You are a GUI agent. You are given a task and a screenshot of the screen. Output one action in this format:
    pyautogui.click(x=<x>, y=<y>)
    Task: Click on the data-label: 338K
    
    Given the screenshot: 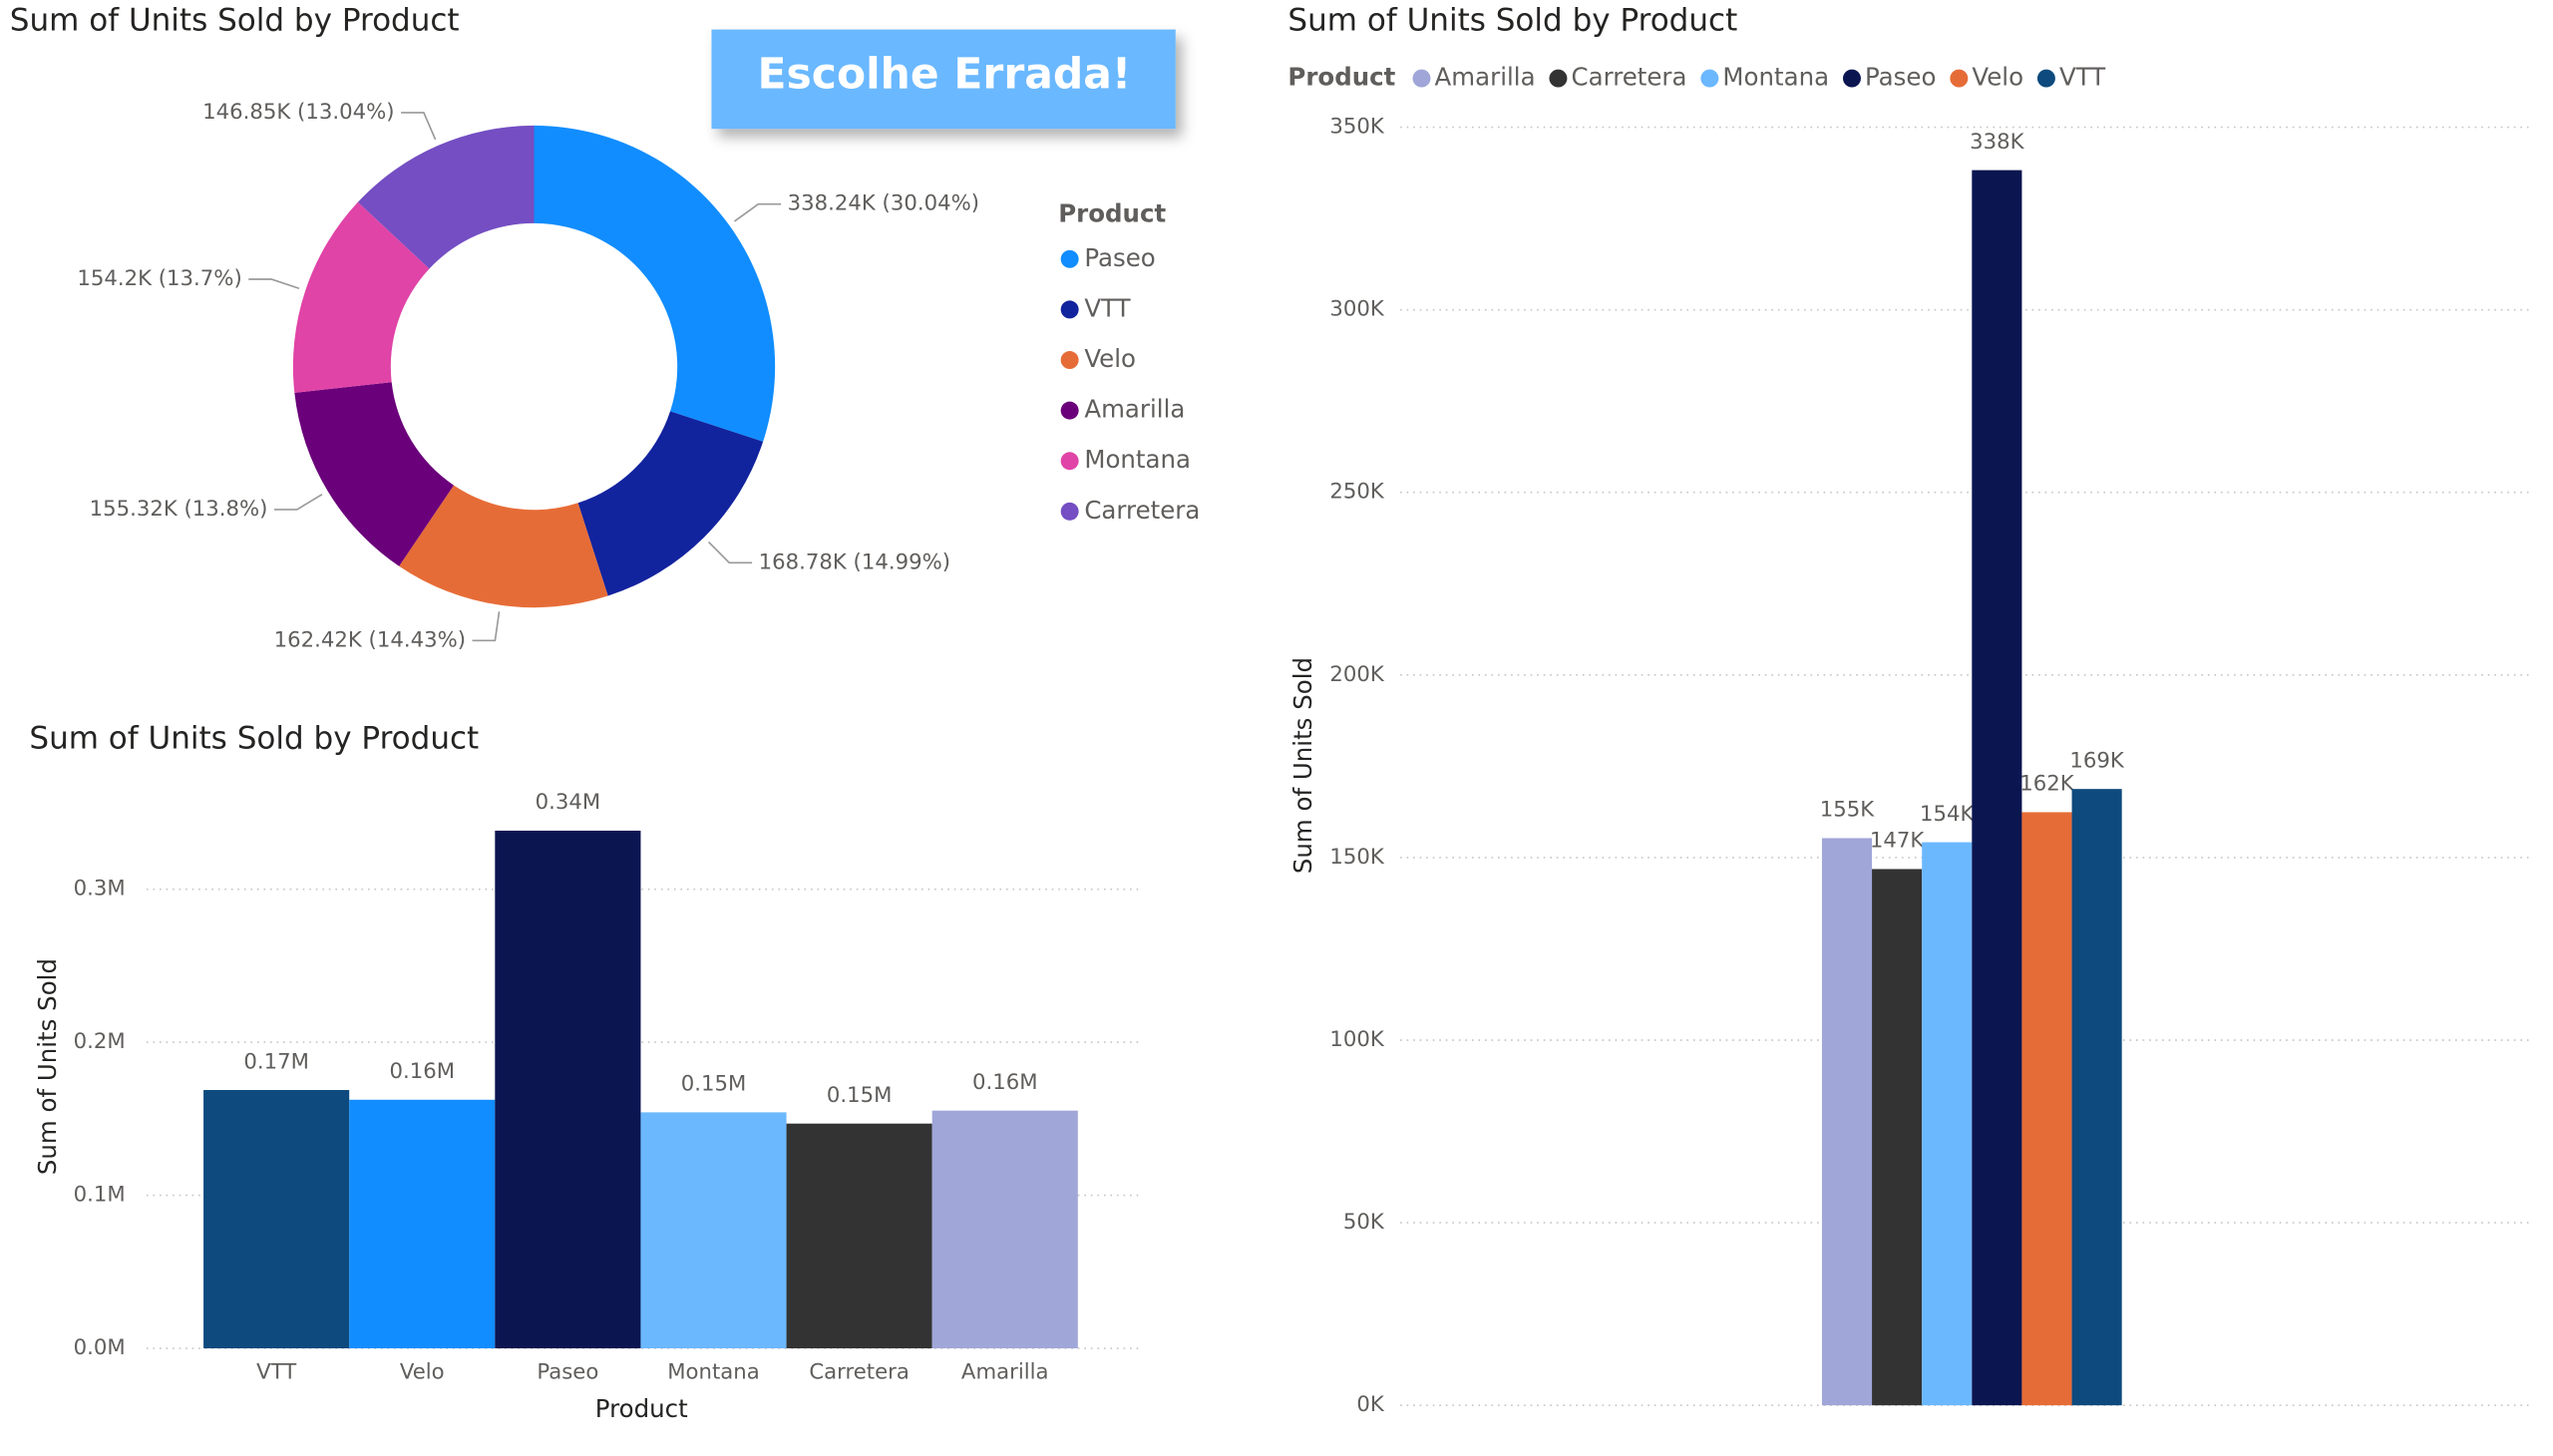 What is the action you would take?
    pyautogui.click(x=1998, y=142)
    